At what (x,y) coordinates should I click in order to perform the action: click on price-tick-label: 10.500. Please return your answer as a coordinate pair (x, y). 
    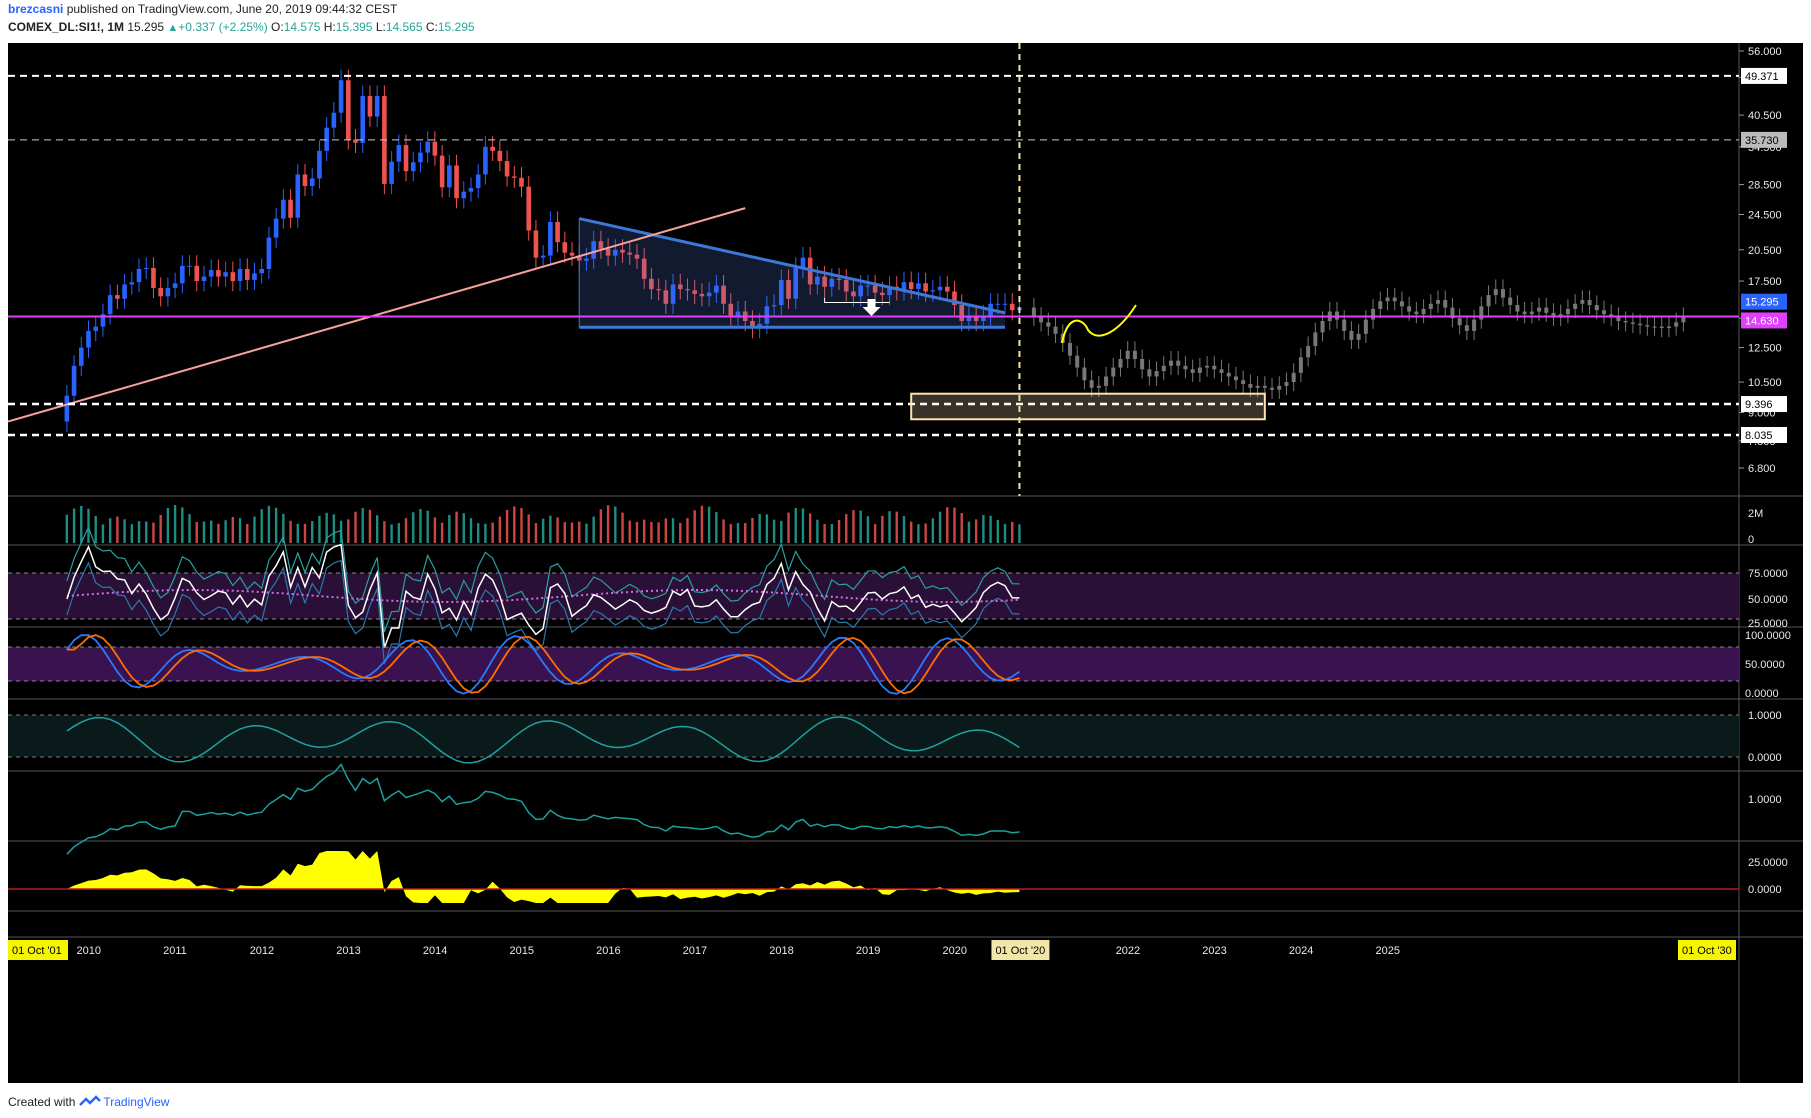
    Looking at the image, I should click on (1765, 383).